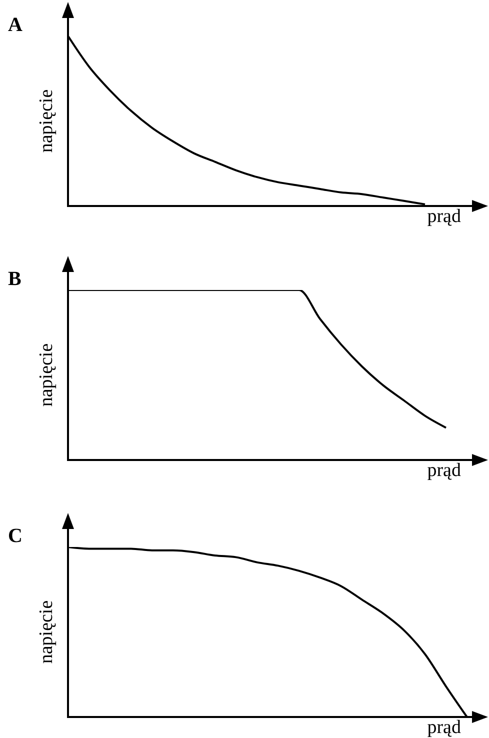 The image size is (489, 738). What do you see at coordinates (15, 279) in the screenshot?
I see `chart-title: B` at bounding box center [15, 279].